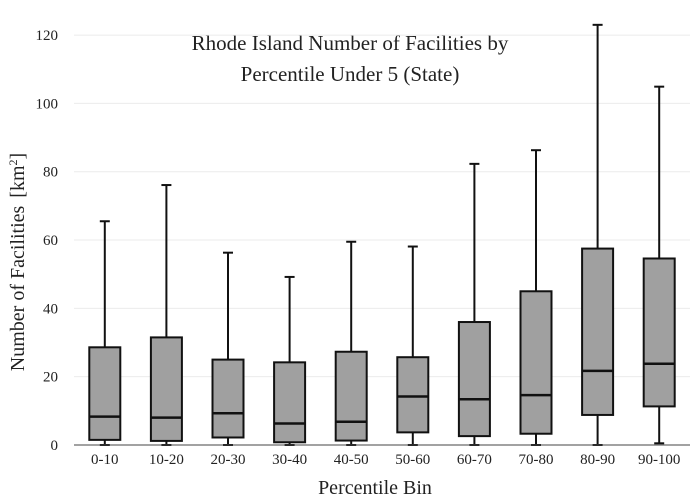 The image size is (700, 500). I want to click on x-tick-label-50-60: 50-60, so click(412, 460).